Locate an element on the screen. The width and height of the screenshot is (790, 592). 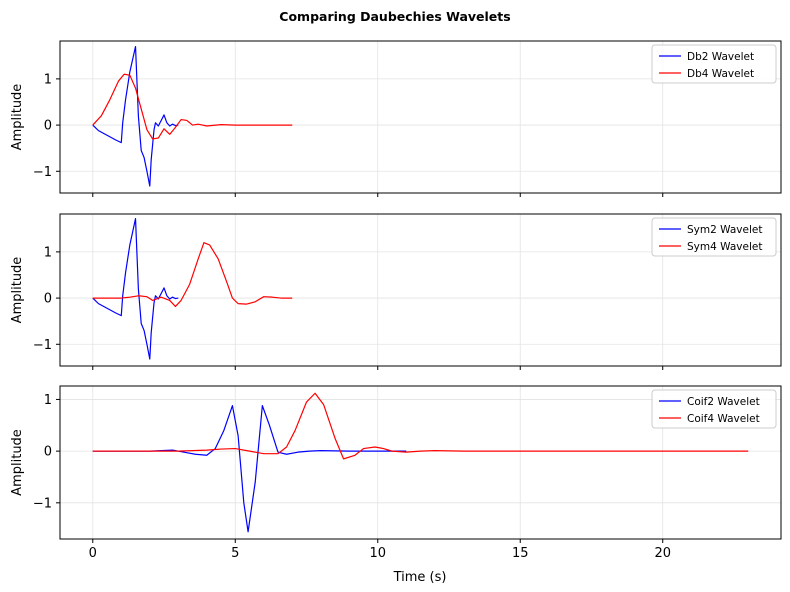
legend-entry: Coif2 Wavelet is located at coordinates (723, 402).